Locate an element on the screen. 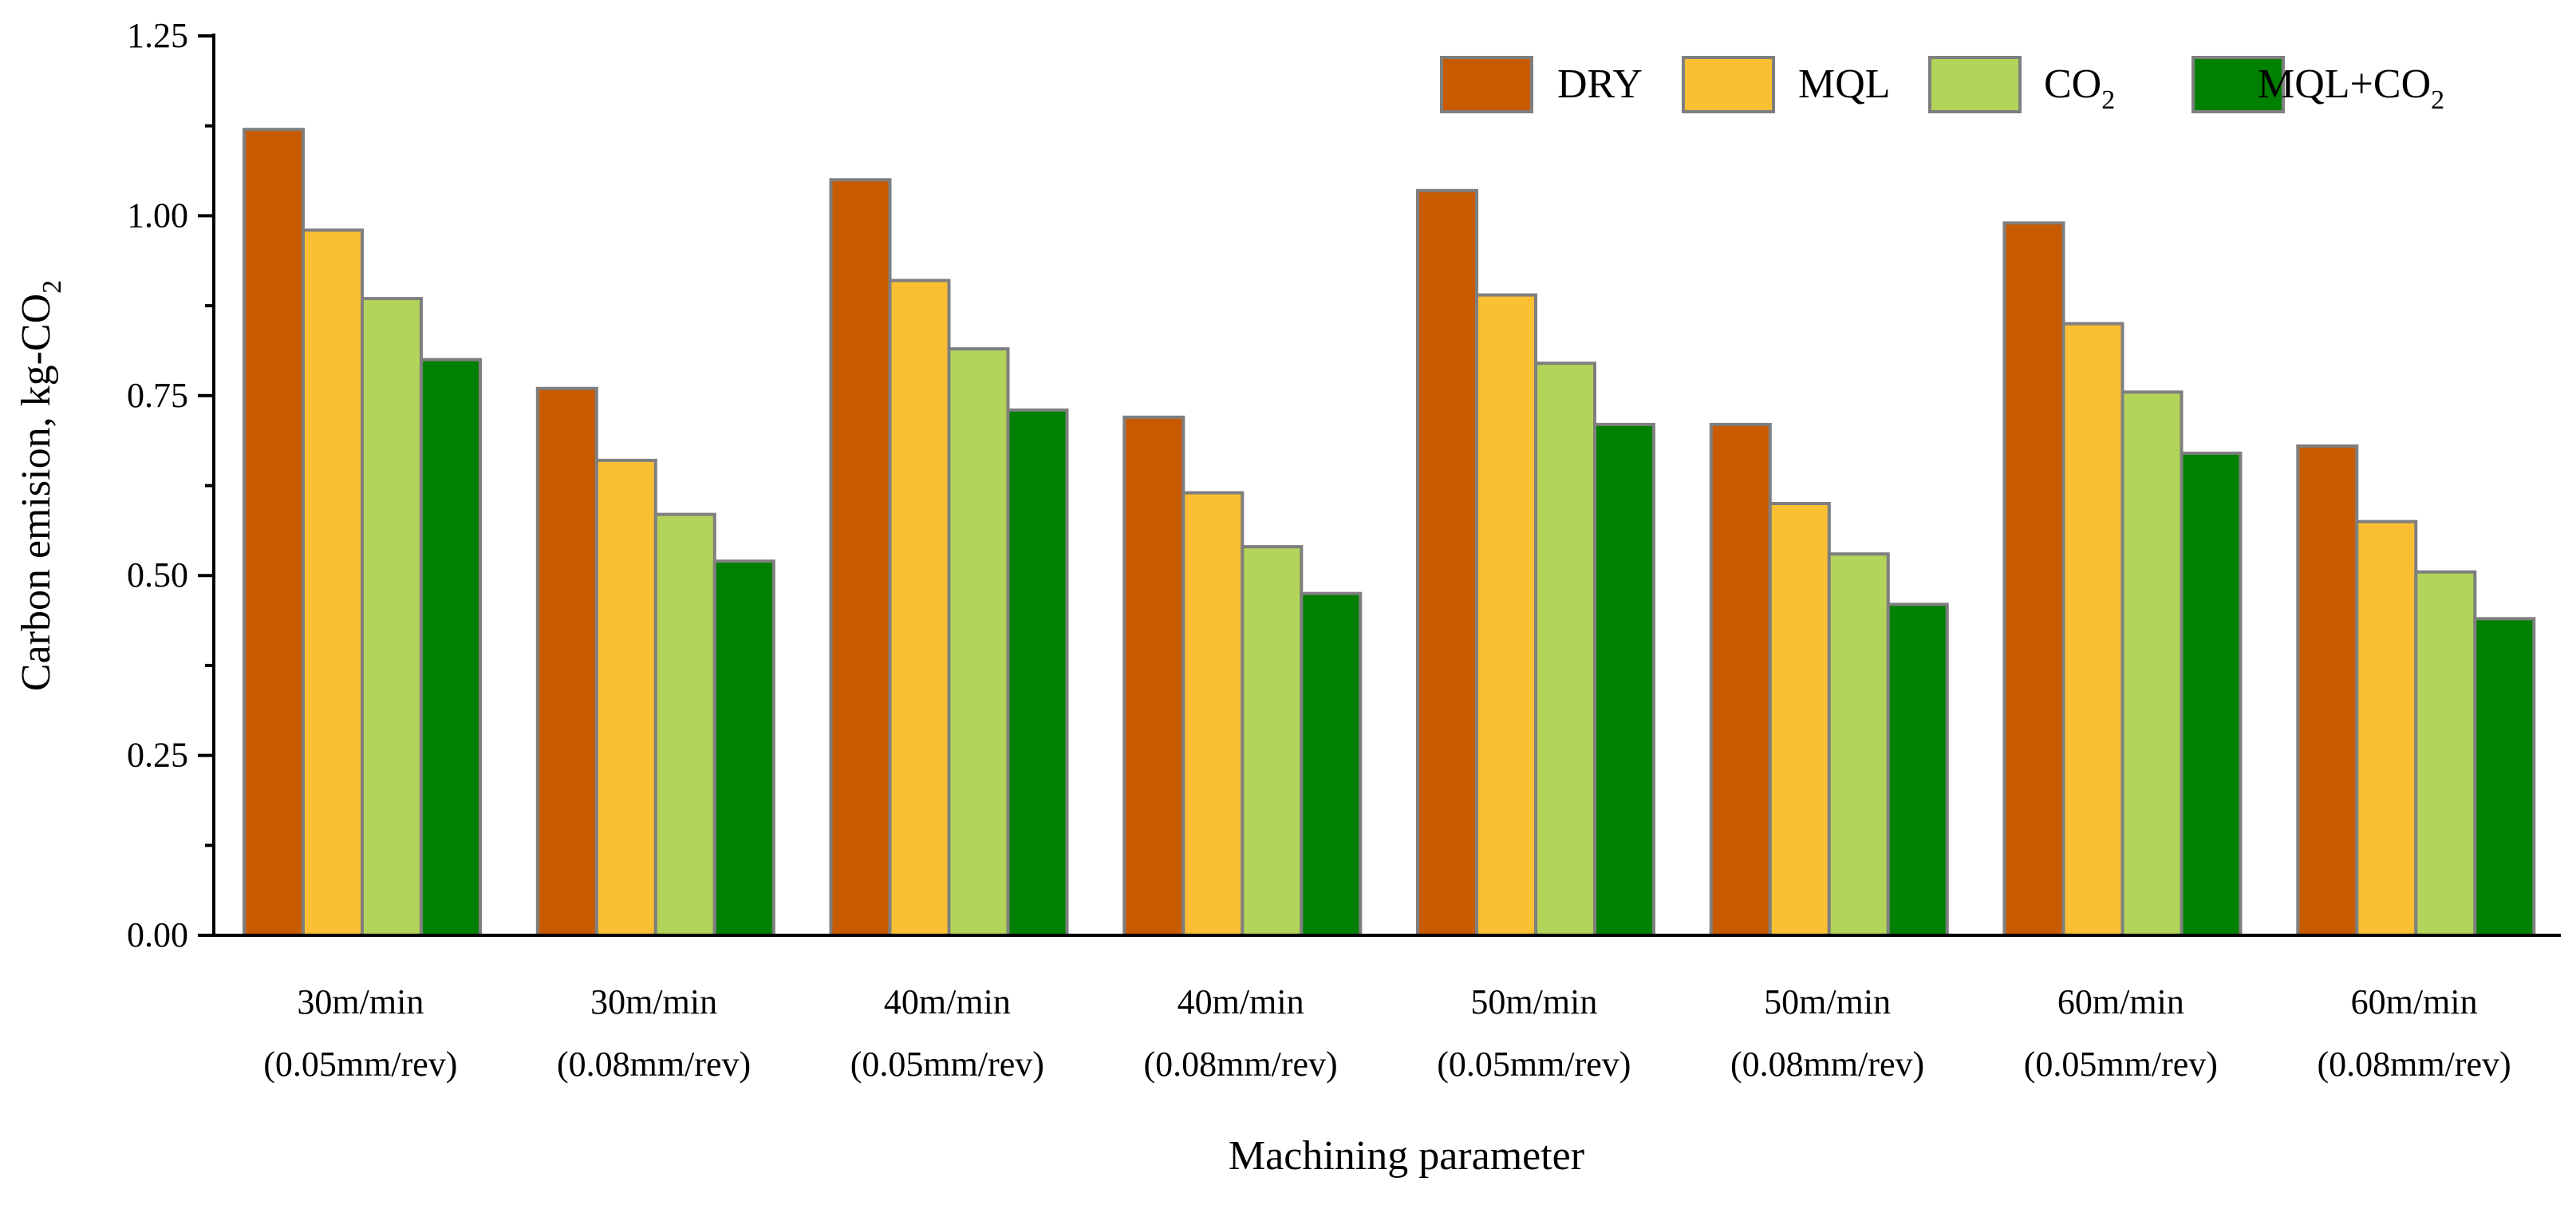 The height and width of the screenshot is (1209, 2576). legend: DRY MQL CO2 MQL+CO2 is located at coordinates (1942, 85).